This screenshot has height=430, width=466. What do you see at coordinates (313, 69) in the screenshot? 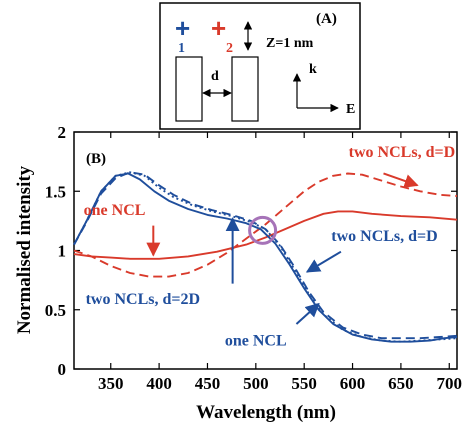
I see `k-label: k` at bounding box center [313, 69].